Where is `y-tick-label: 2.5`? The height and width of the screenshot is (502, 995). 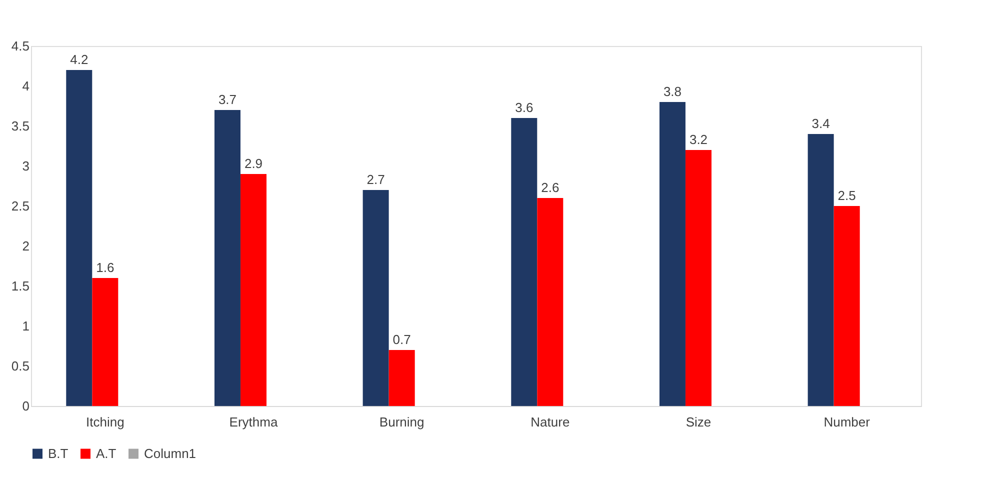 y-tick-label: 2.5 is located at coordinates (20, 206).